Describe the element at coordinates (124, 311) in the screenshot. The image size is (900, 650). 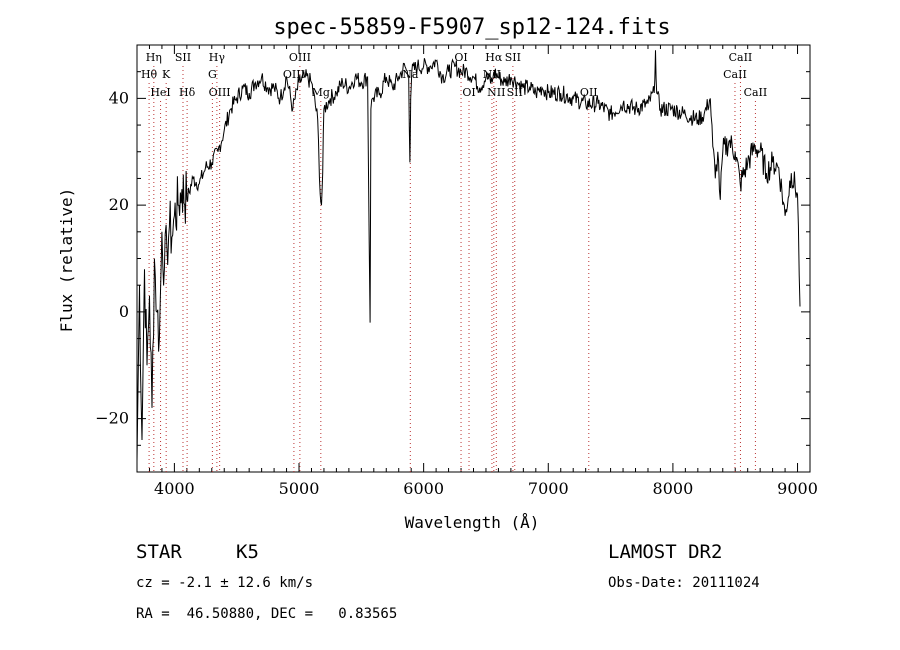
I see `y-tick-label: 0` at that location.